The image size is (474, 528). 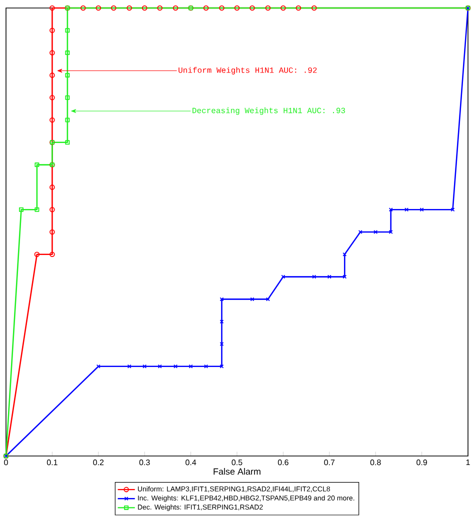 What do you see at coordinates (283, 463) in the screenshot?
I see `x-tick-label: 0.6` at bounding box center [283, 463].